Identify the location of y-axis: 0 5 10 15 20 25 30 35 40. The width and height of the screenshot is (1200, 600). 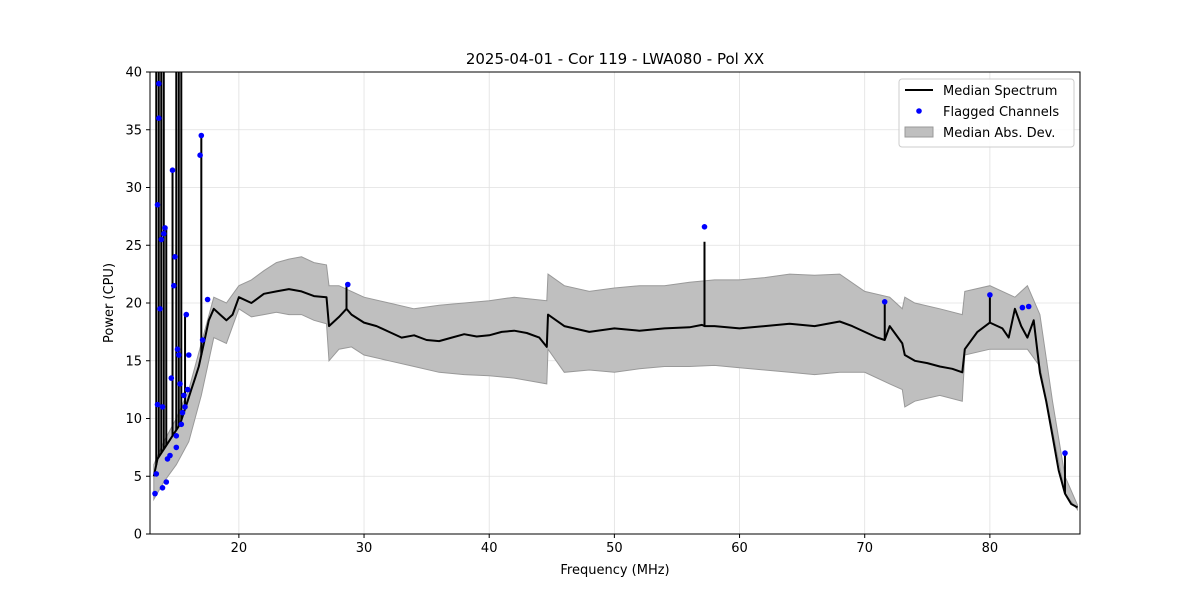
(137, 304).